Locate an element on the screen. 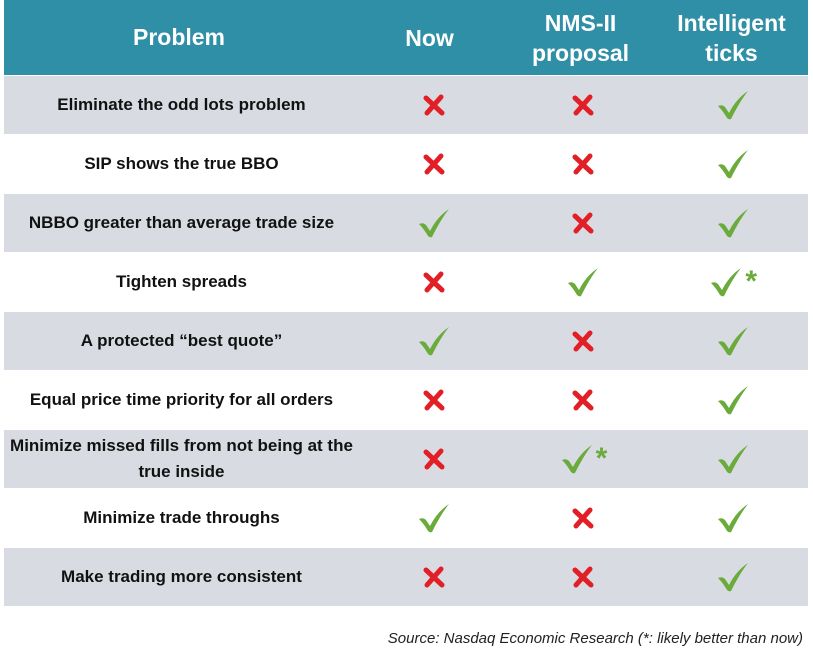  header-cell: NMS-II proposal is located at coordinates (580, 37).